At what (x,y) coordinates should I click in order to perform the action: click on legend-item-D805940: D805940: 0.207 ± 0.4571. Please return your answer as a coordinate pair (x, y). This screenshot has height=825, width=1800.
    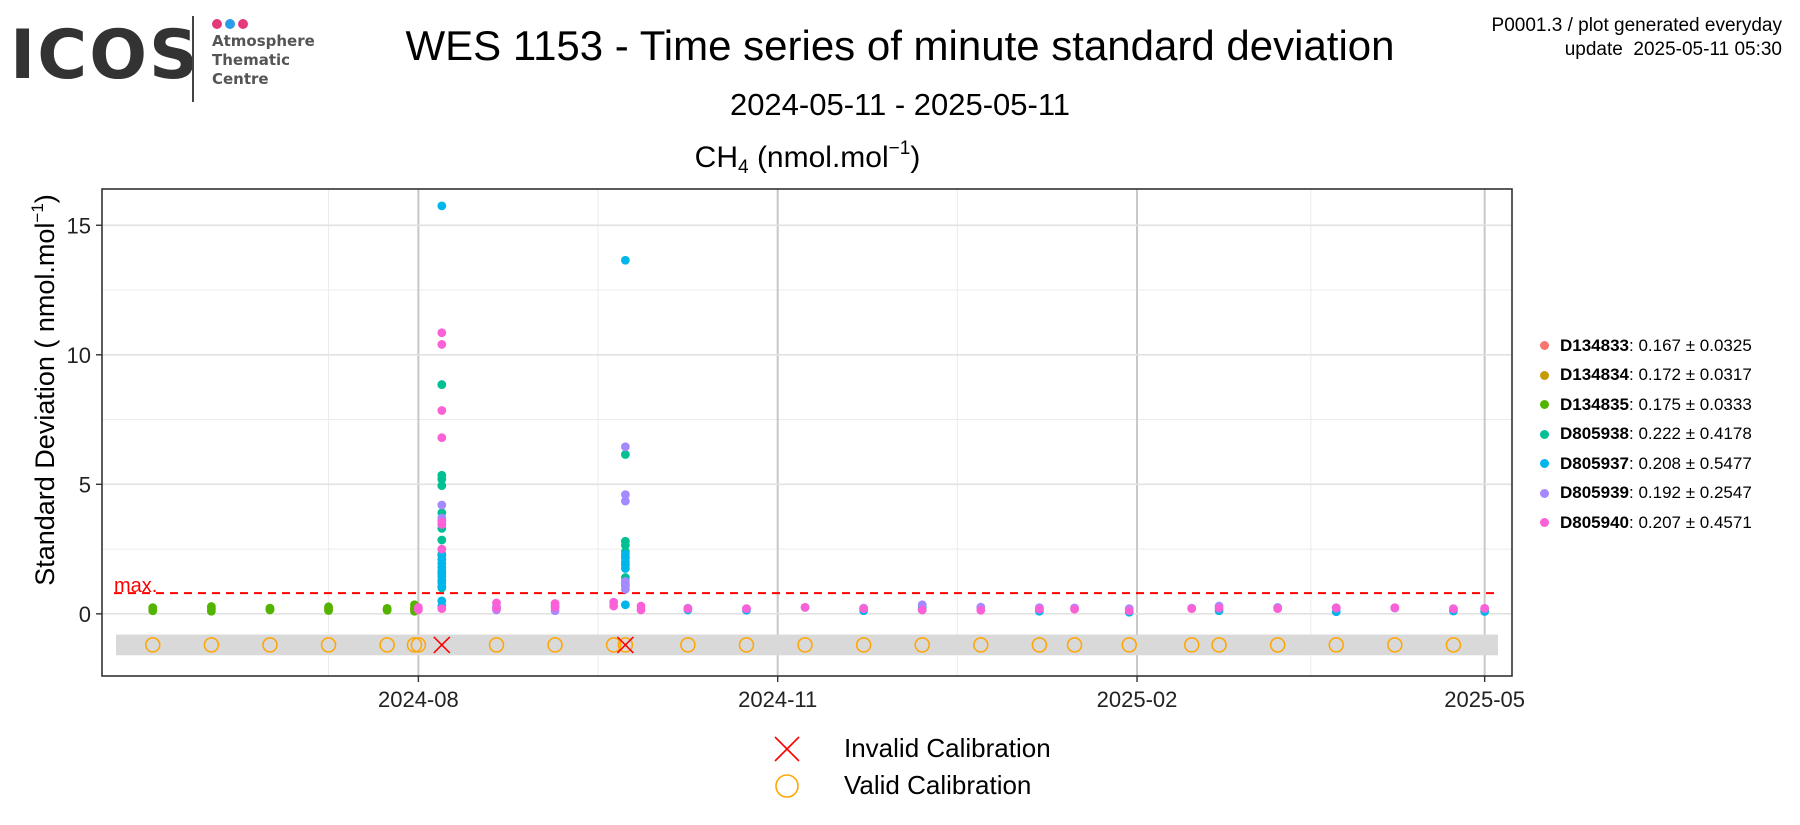
    Looking at the image, I should click on (1646, 523).